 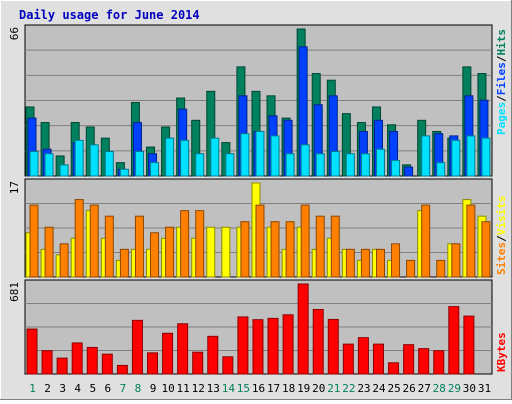 I want to click on x-tick-label: 31, so click(x=484, y=388).